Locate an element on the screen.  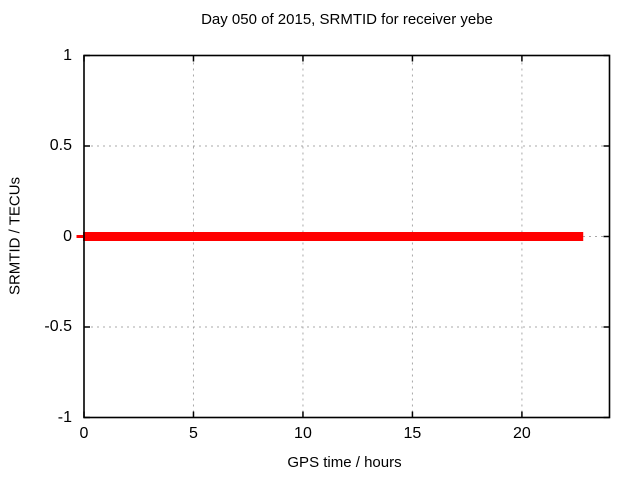
y-tick-label: 1 is located at coordinates (67, 55).